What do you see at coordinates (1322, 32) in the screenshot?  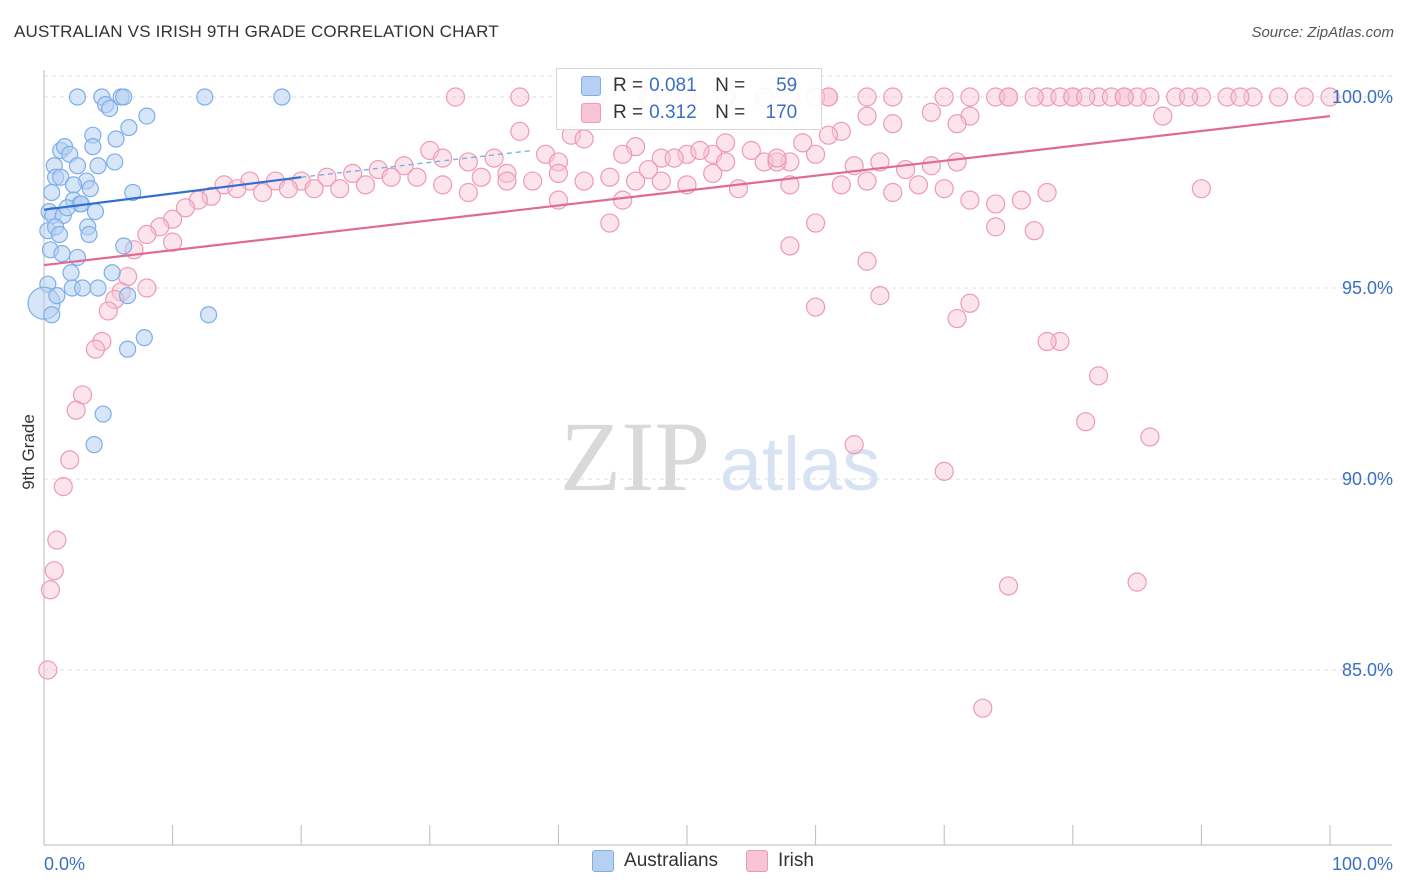 I see `source-label: Source: ZipAtlas.com` at bounding box center [1322, 32].